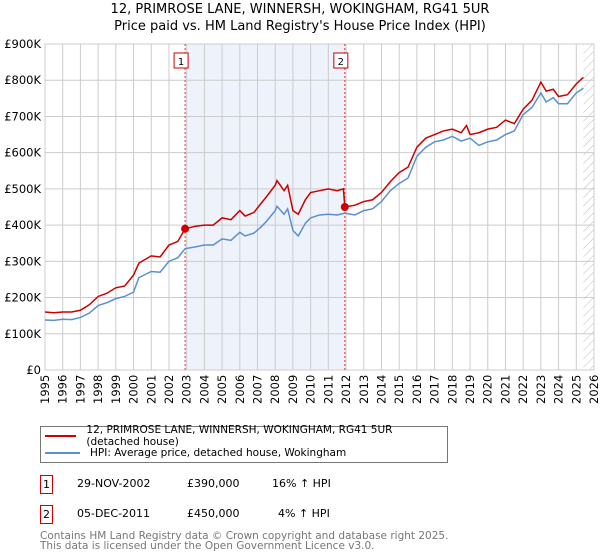 This screenshot has width=600, height=560. I want to click on blue-line-swatch, so click(62, 453).